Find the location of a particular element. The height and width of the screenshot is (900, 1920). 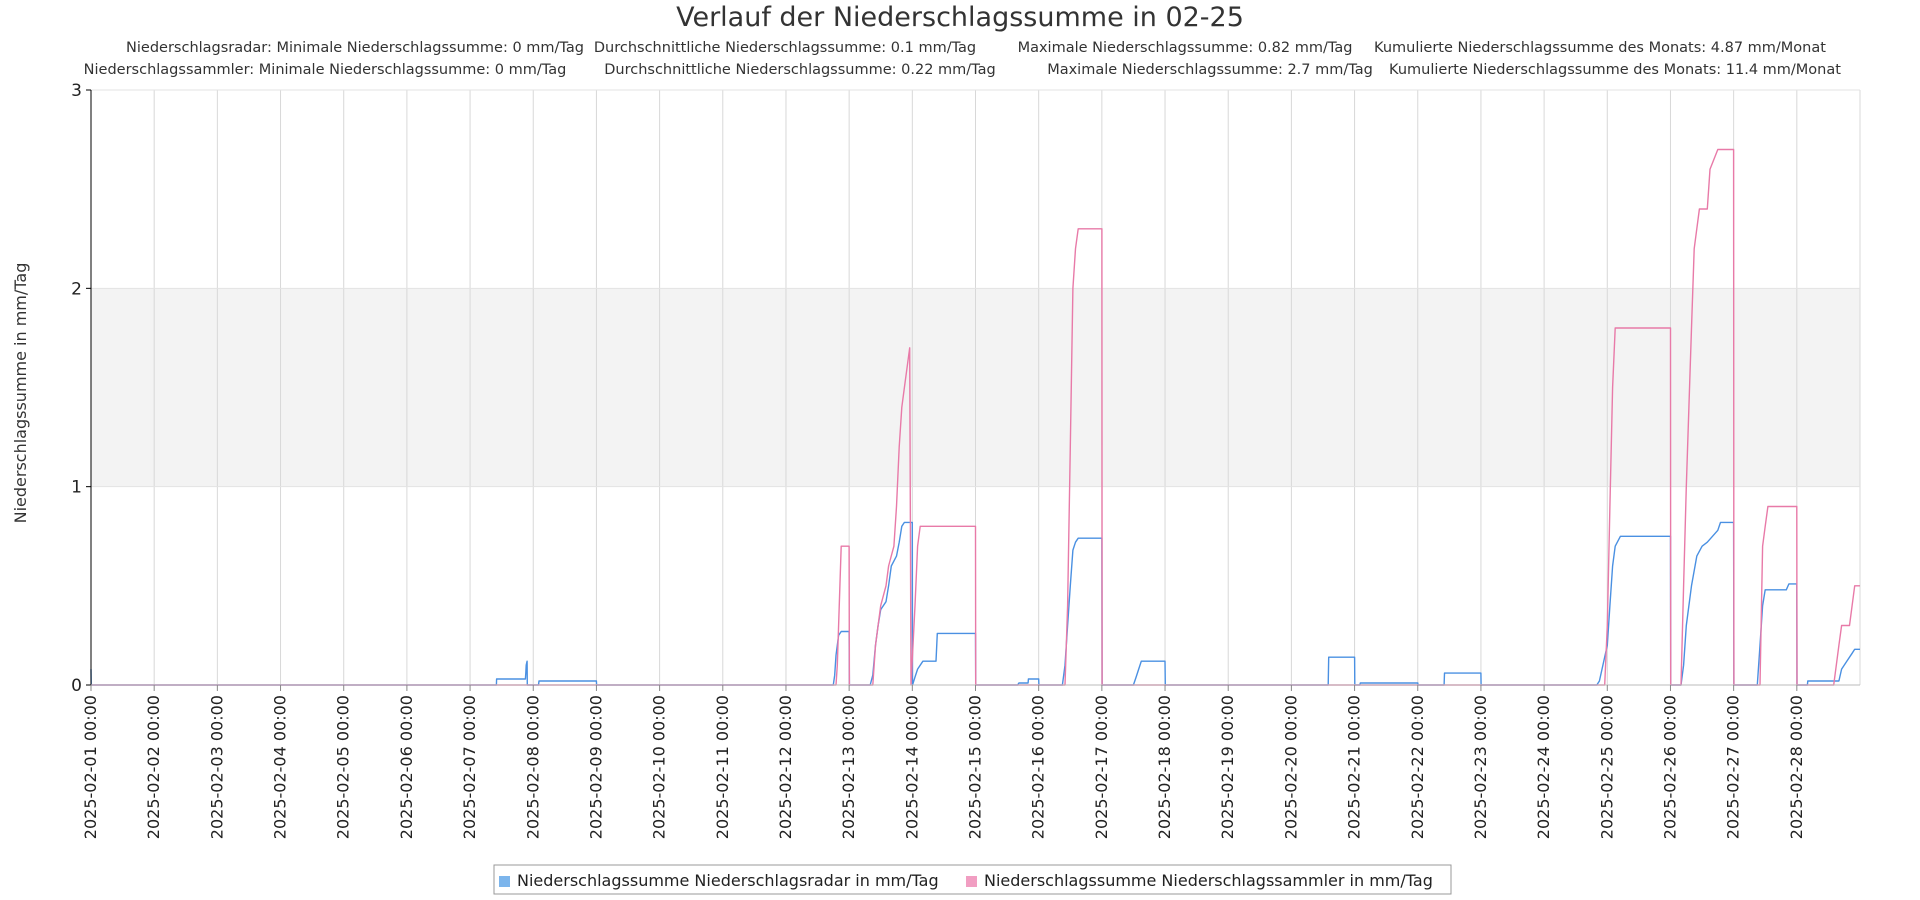

x-tick-label: 2025-02-01 00:00 is located at coordinates (90, 767).